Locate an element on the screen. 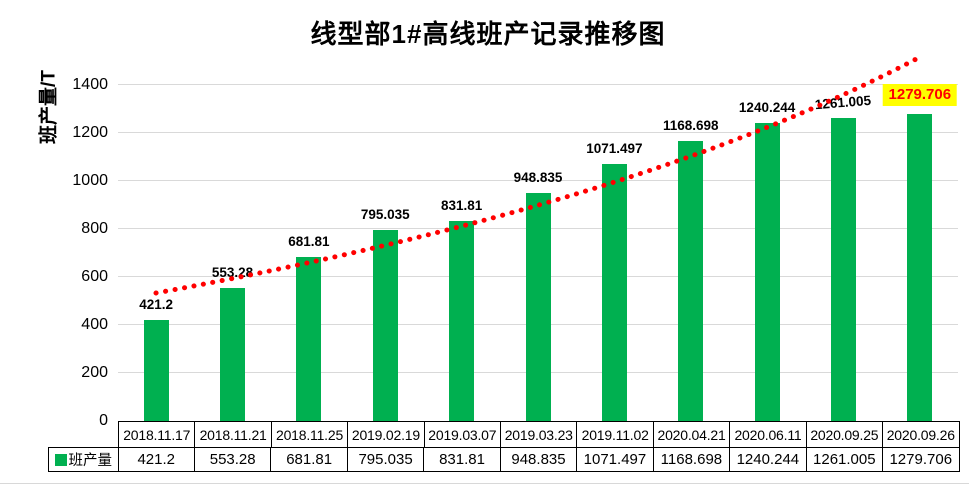 The image size is (969, 488). legend-label: 班产量 is located at coordinates (90, 461).